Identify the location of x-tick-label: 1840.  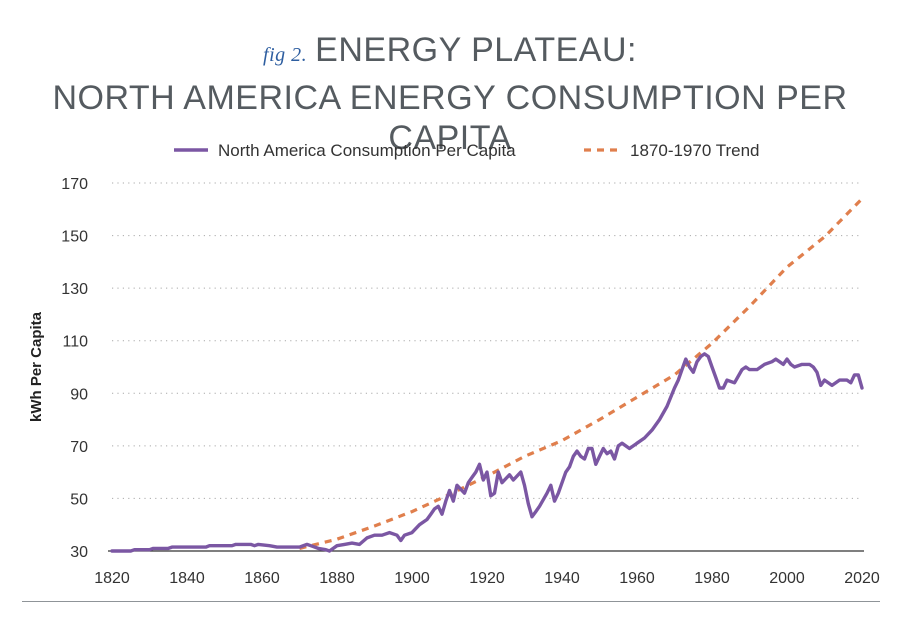
(187, 578).